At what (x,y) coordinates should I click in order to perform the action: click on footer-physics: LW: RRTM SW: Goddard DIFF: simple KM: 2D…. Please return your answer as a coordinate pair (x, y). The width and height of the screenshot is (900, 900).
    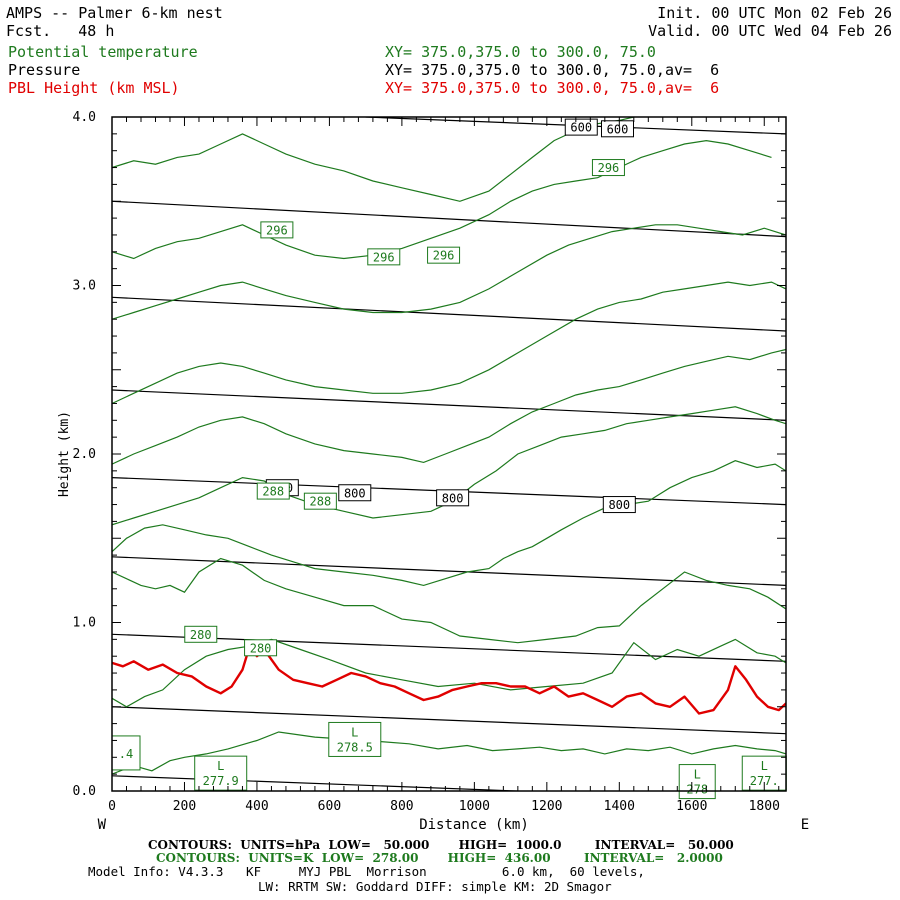
    Looking at the image, I should click on (435, 886).